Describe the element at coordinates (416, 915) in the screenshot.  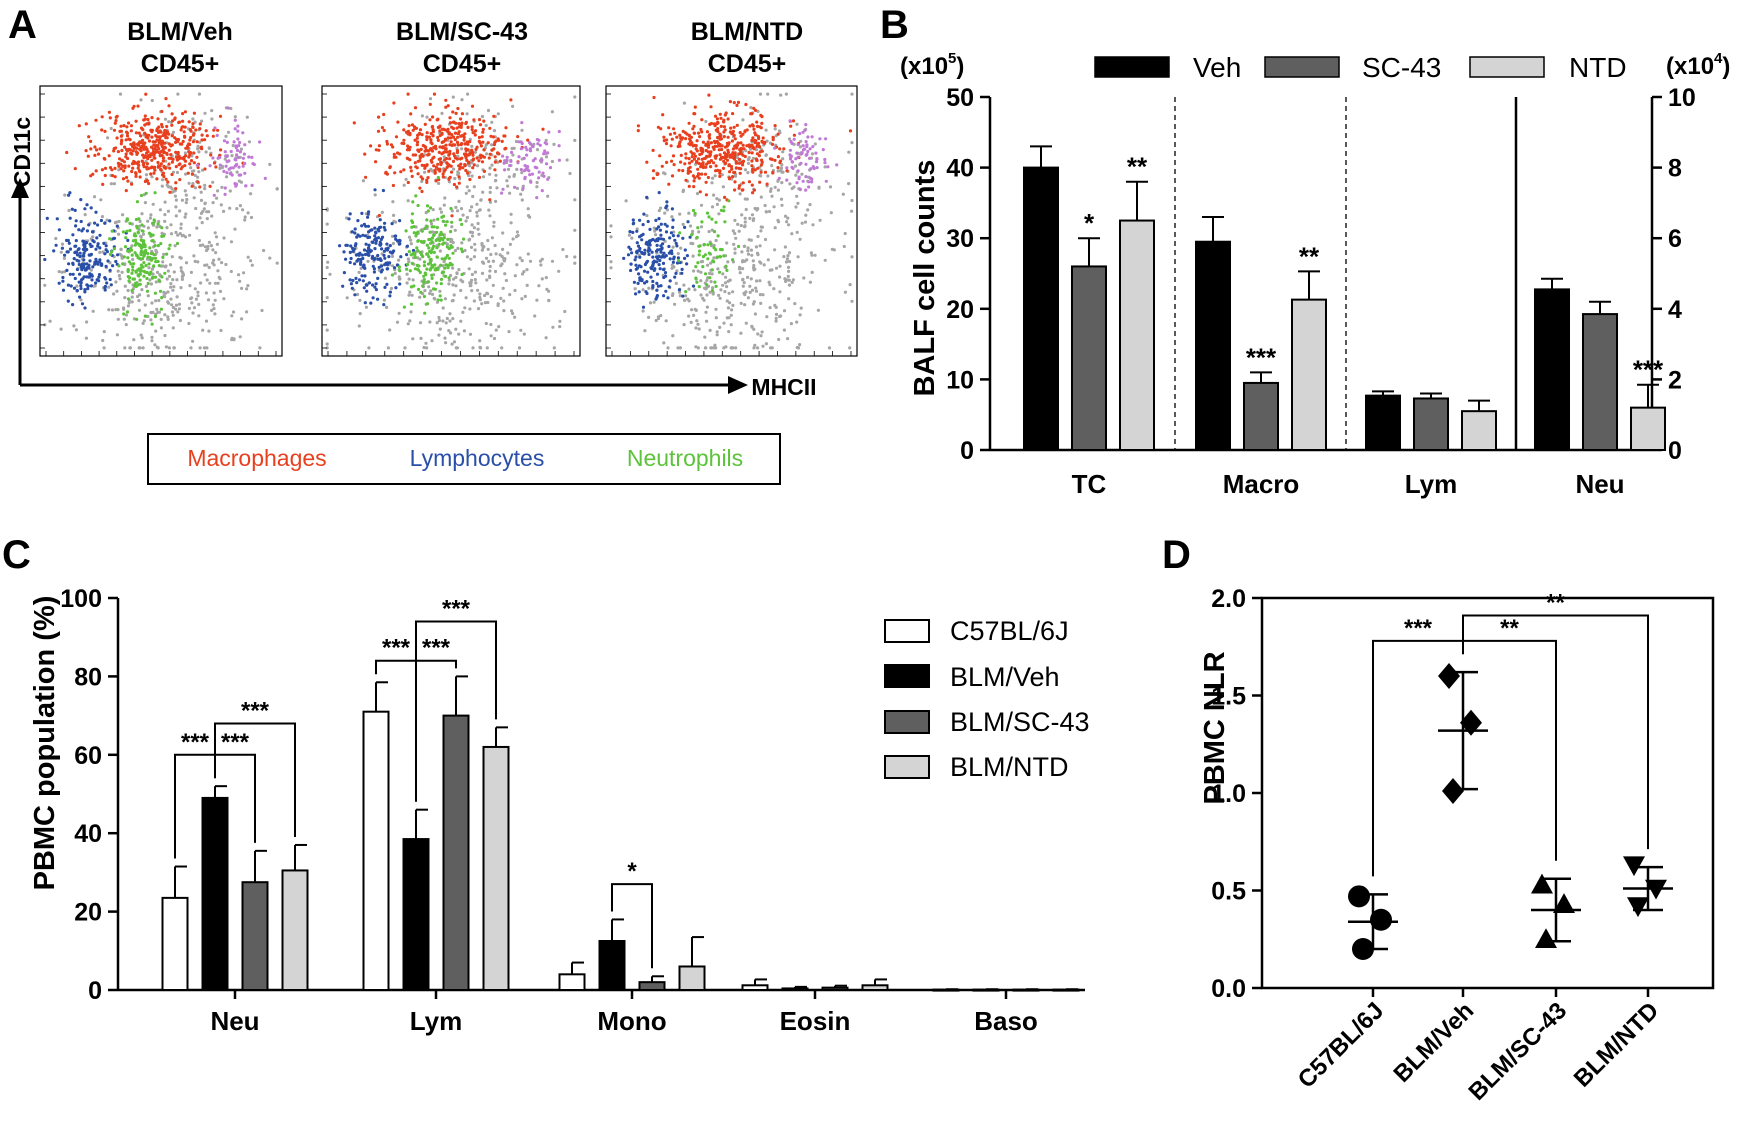
I see `bar-blm-veh` at that location.